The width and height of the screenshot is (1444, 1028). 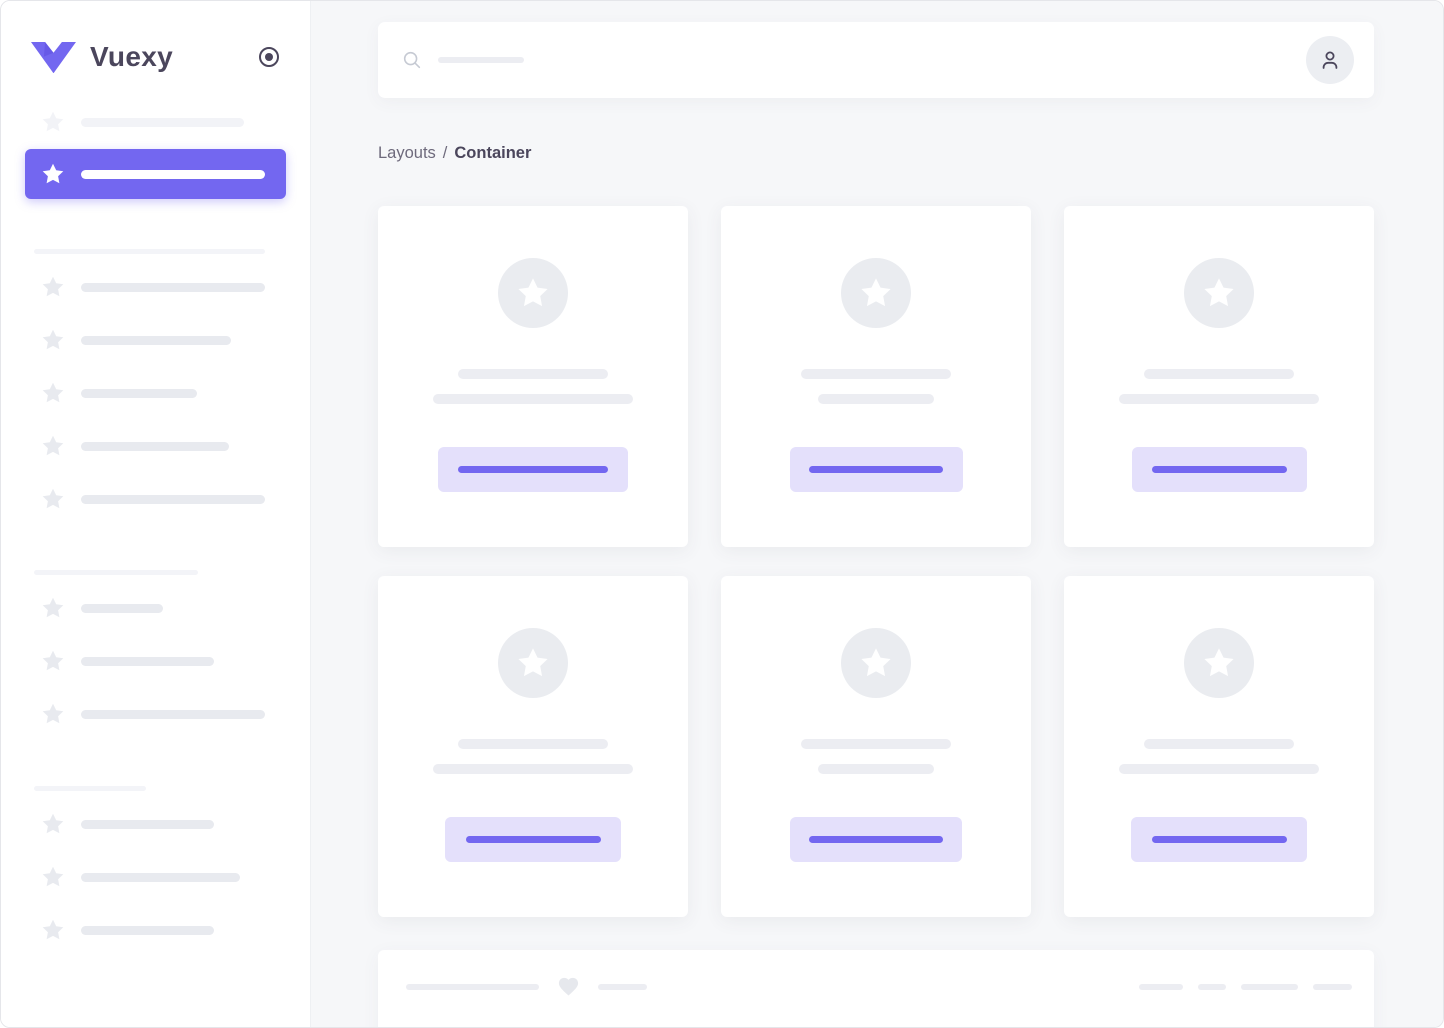 I want to click on search-bar, so click(x=876, y=60).